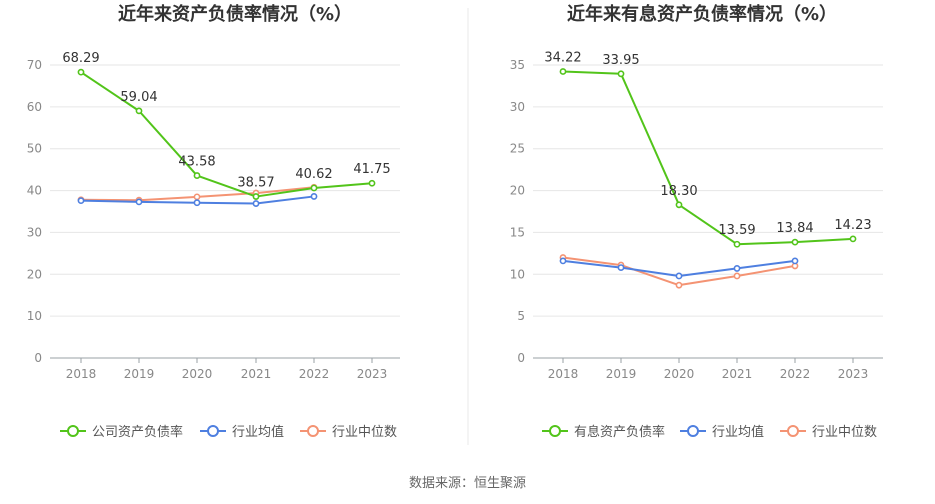 The image size is (935, 504). Describe the element at coordinates (371, 169) in the screenshot. I see `data-label: 41.75` at that location.